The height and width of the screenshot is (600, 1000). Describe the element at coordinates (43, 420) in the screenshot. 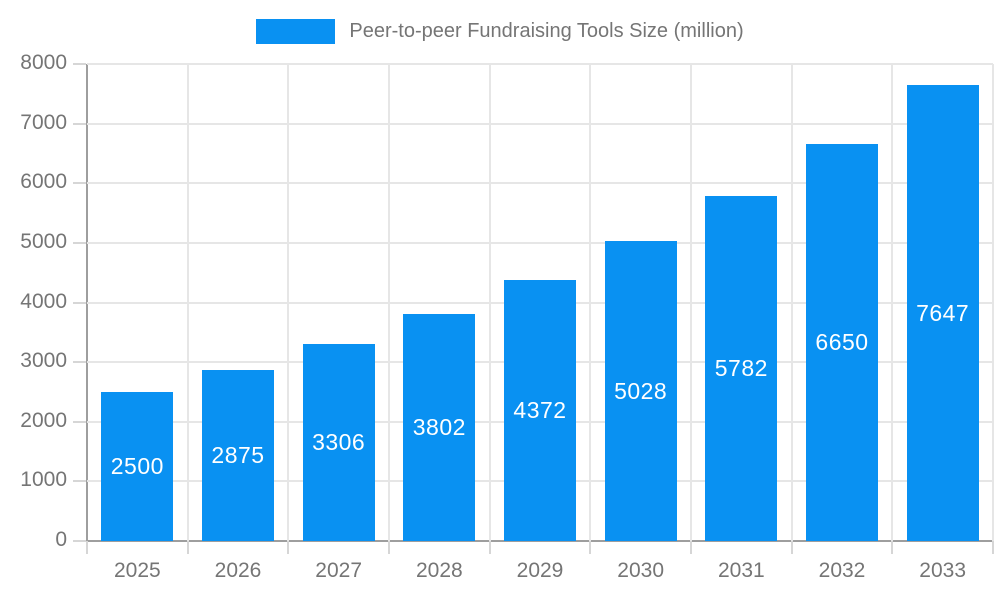

I see `y-axis-tick-label: 2000` at that location.